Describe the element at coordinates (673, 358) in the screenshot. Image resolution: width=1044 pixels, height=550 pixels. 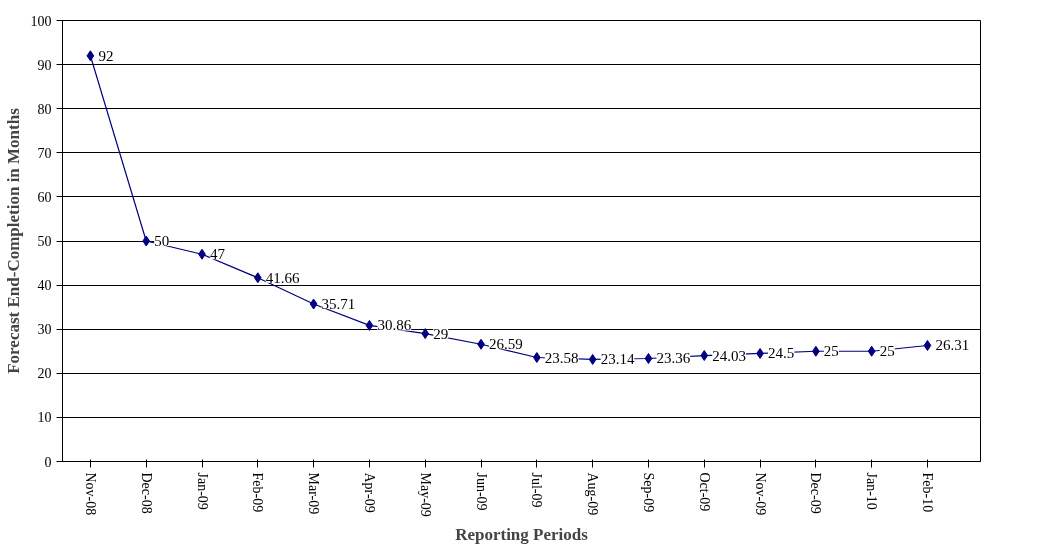
I see `data-label: 23.36` at that location.